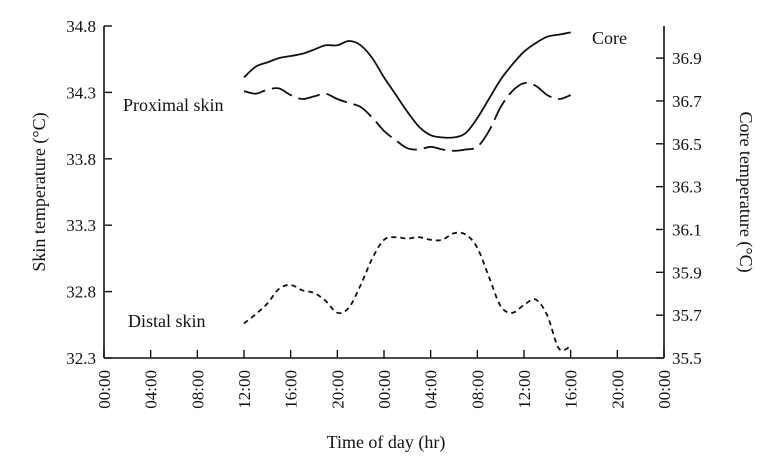  Describe the element at coordinates (386, 442) in the screenshot. I see `x-axis-title: Time of day (hr)` at that location.